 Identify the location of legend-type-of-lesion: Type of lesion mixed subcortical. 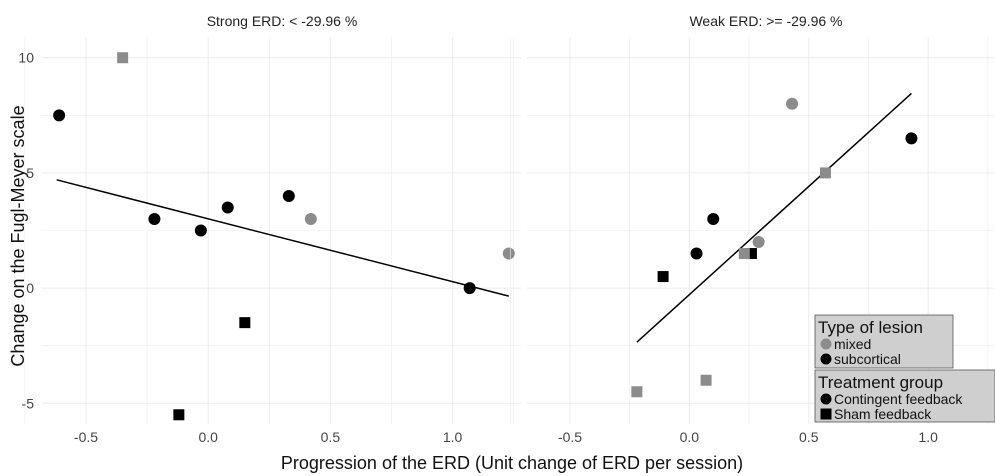
(884, 341).